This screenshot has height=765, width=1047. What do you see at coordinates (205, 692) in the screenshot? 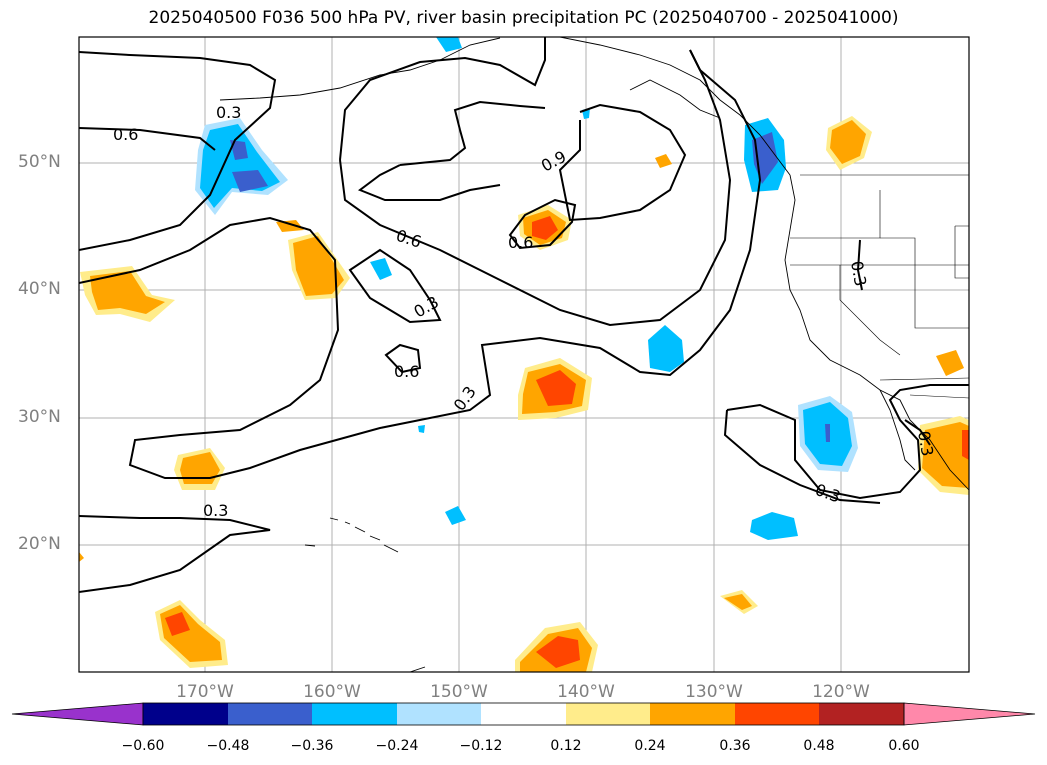
I see `lon-label-170w: 170°W` at bounding box center [205, 692].